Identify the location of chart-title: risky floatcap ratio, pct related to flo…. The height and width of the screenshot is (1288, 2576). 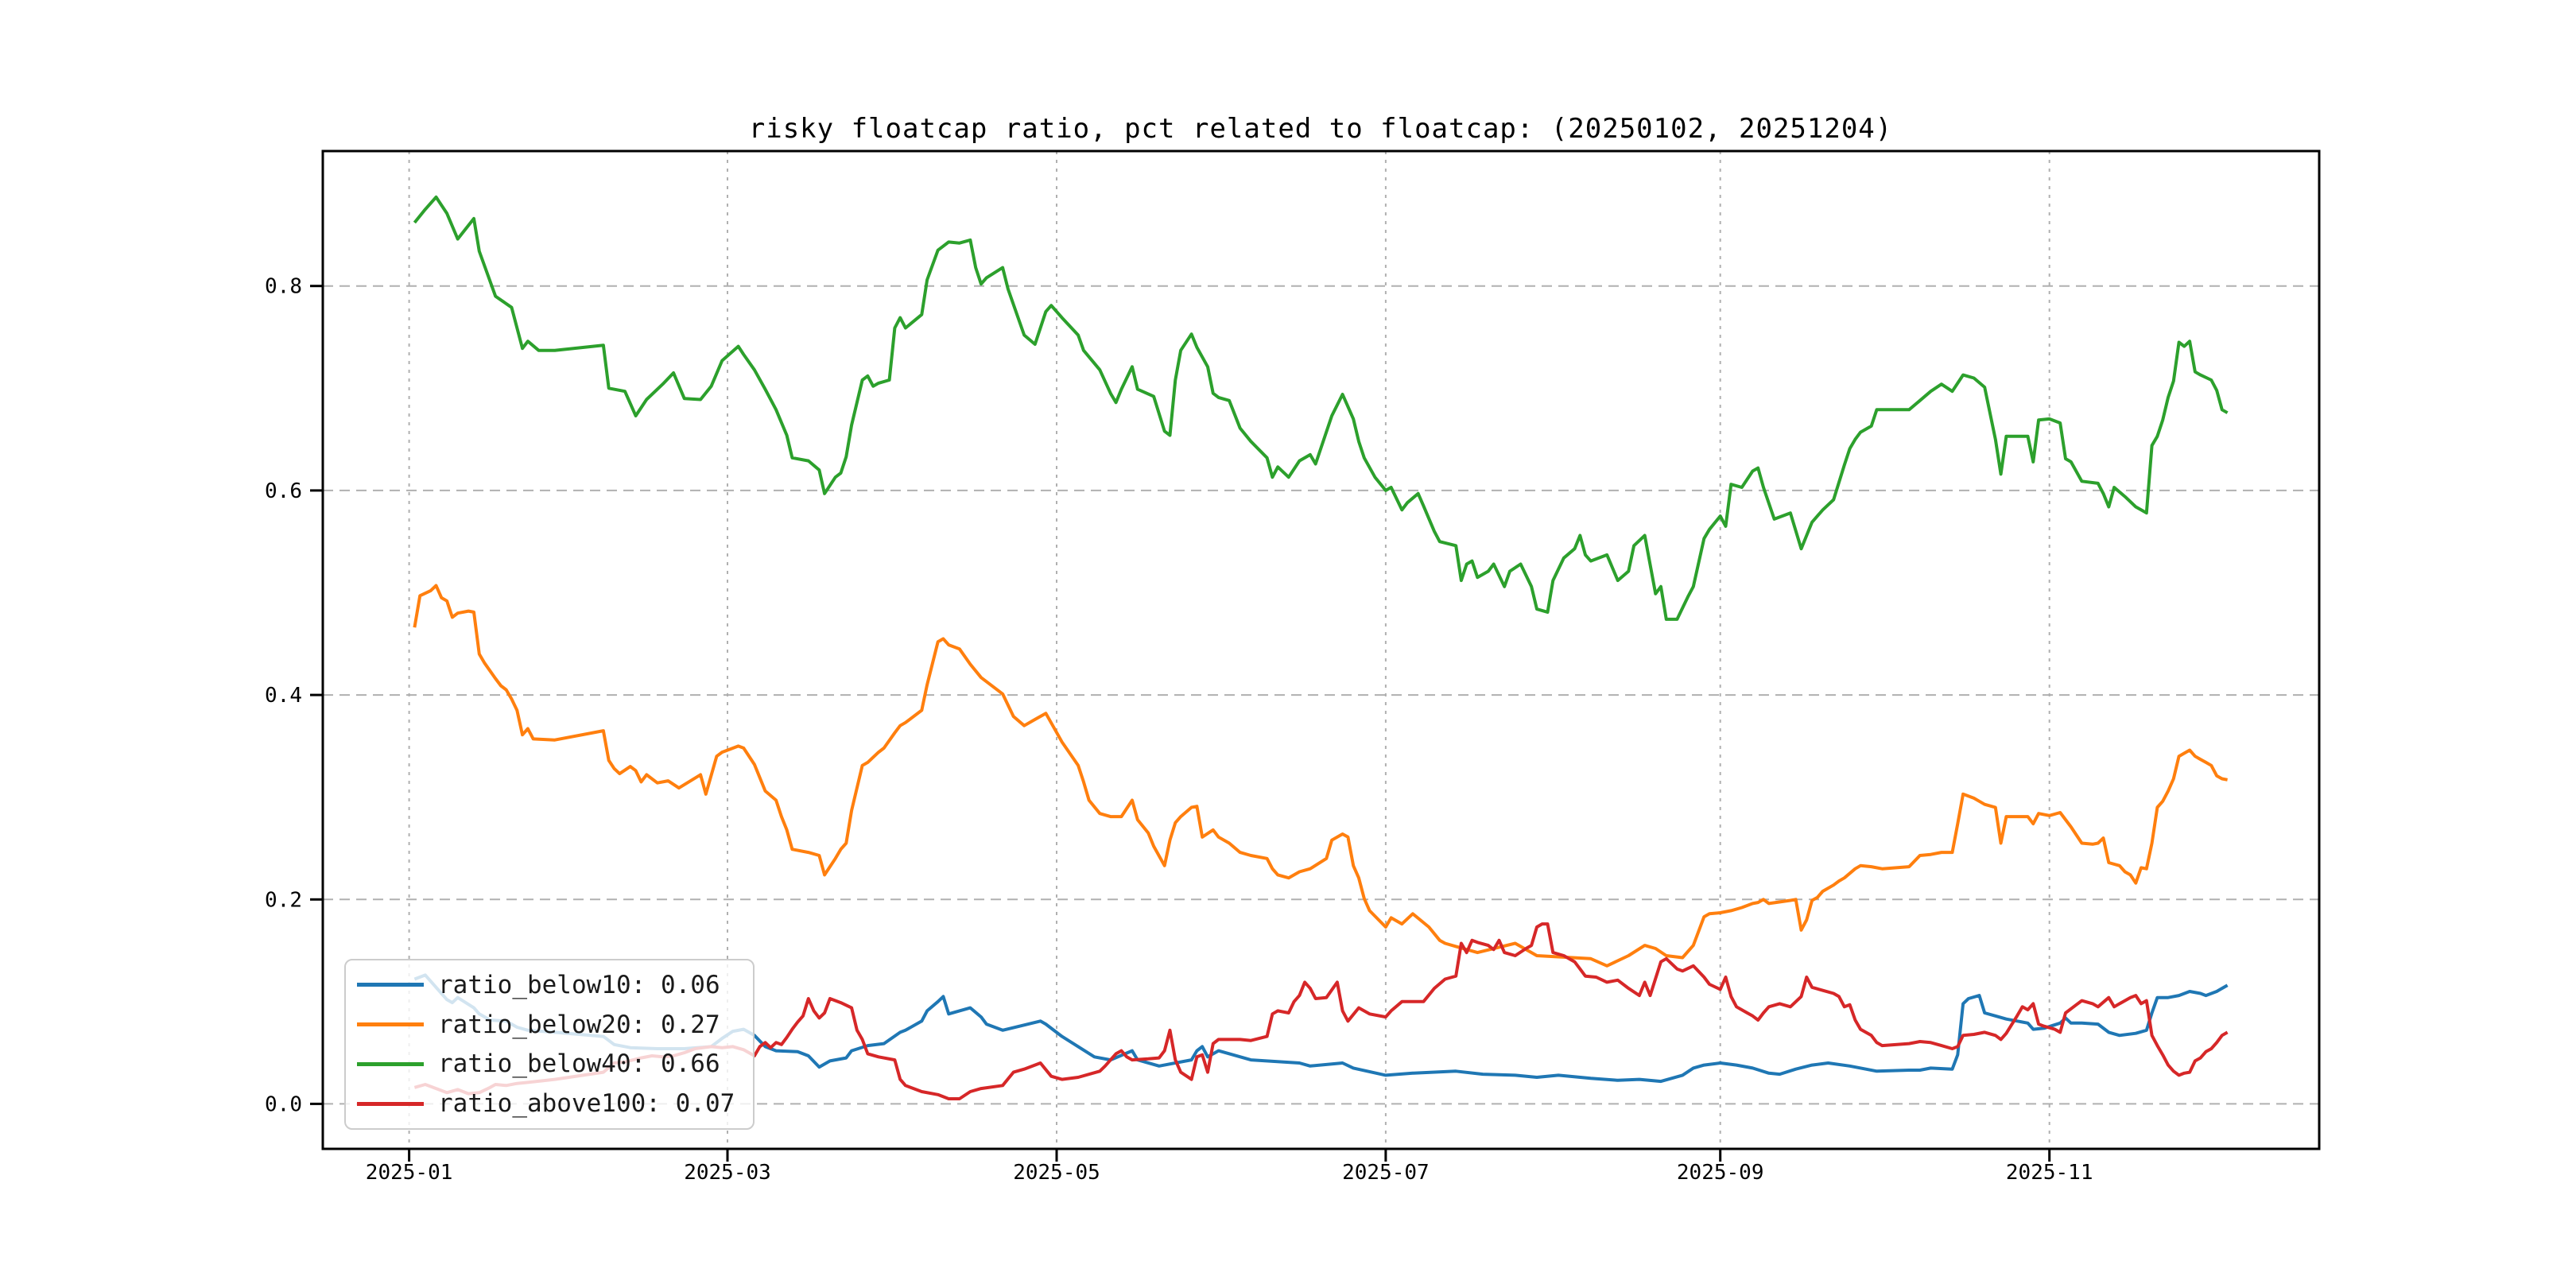
(1321, 129).